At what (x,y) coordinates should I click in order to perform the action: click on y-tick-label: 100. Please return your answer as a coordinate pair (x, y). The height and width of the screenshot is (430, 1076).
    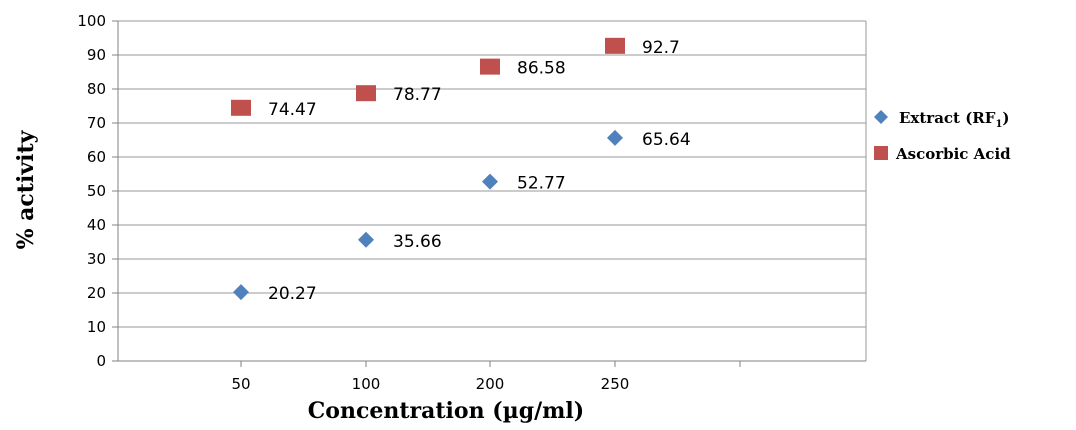
    Looking at the image, I should click on (91, 21).